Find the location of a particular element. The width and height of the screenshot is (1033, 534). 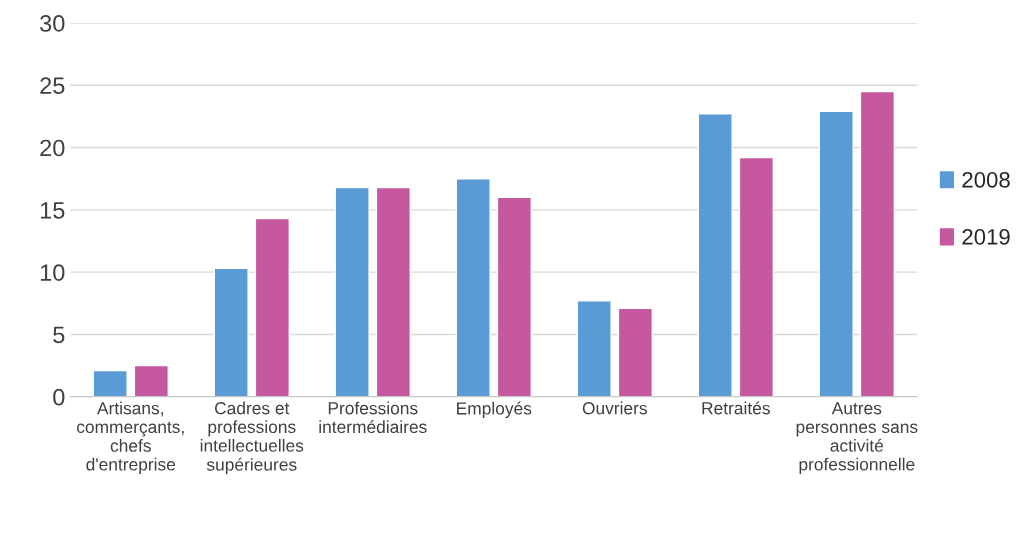

x-tick-label: Autres personnes sans activité professionnelle is located at coordinates (857, 438).